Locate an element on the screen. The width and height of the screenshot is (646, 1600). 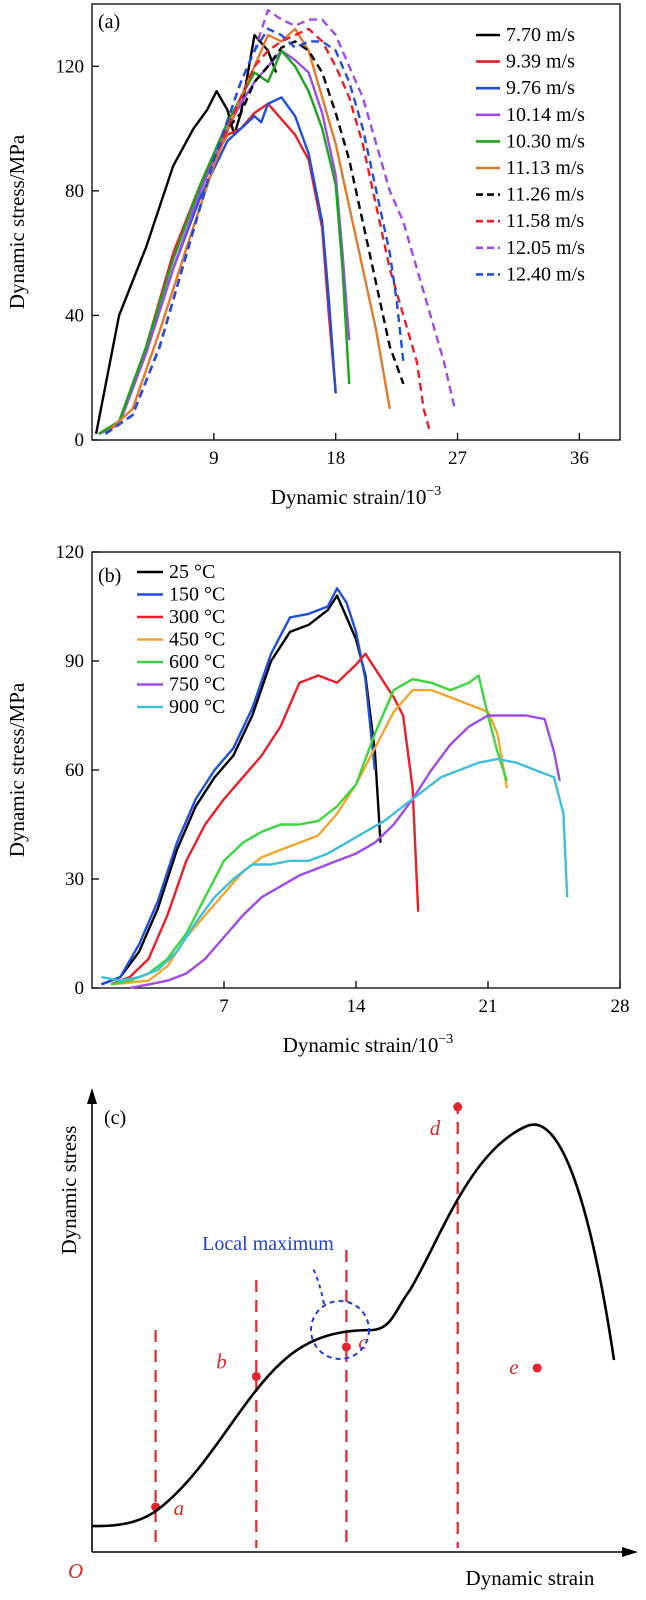
point-label-c: c is located at coordinates (363, 1342).